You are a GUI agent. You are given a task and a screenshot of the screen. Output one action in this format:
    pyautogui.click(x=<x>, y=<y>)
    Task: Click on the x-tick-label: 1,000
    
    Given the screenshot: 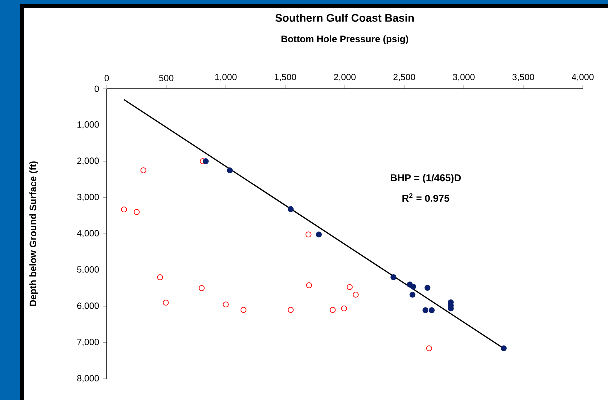 What is the action you would take?
    pyautogui.click(x=226, y=78)
    